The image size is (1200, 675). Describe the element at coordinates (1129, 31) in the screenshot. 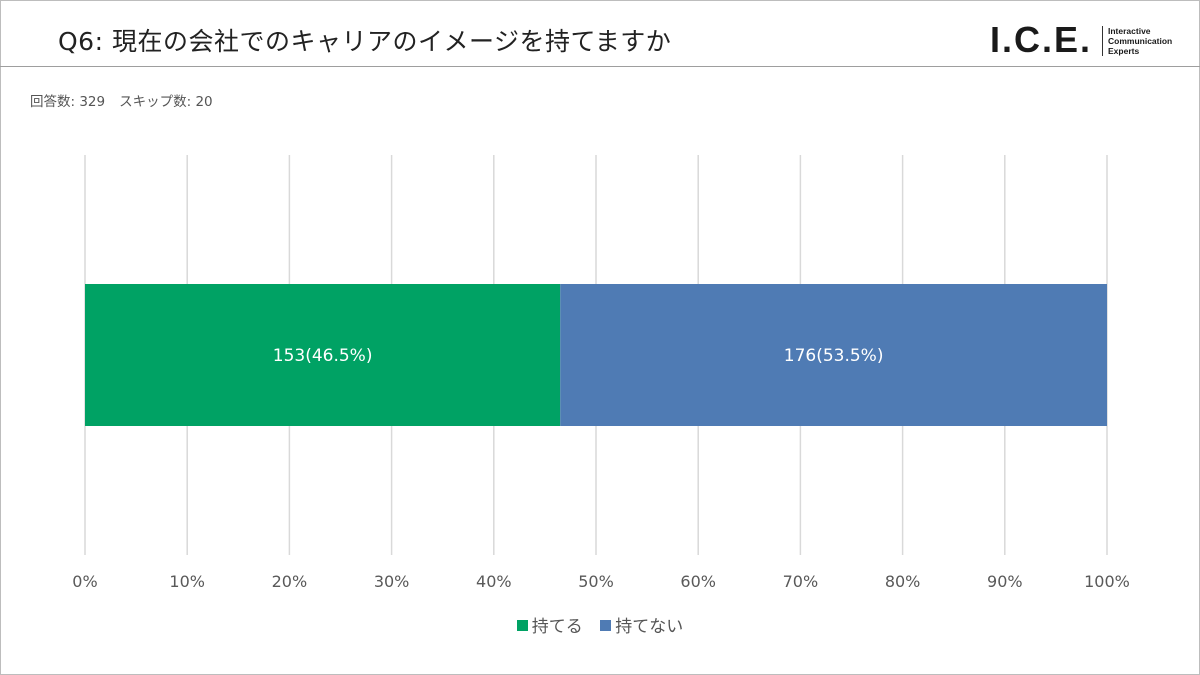

I see `logo-tagline-line: Interactive` at that location.